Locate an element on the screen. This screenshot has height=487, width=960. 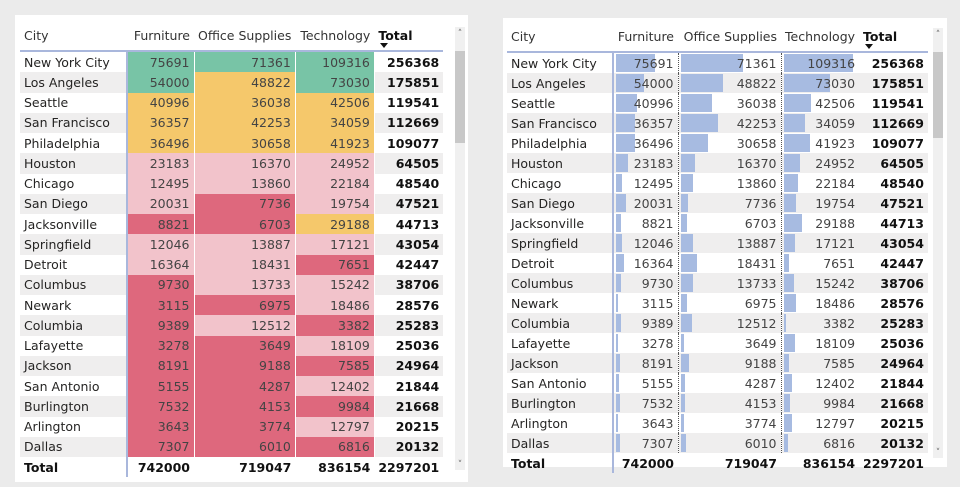
technology-cell: 6816 is located at coordinates (820, 443).